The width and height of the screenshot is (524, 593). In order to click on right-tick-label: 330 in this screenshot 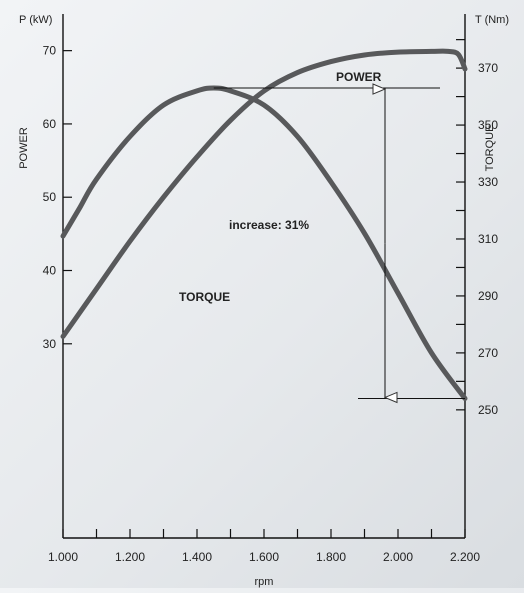, I will do `click(488, 182)`.